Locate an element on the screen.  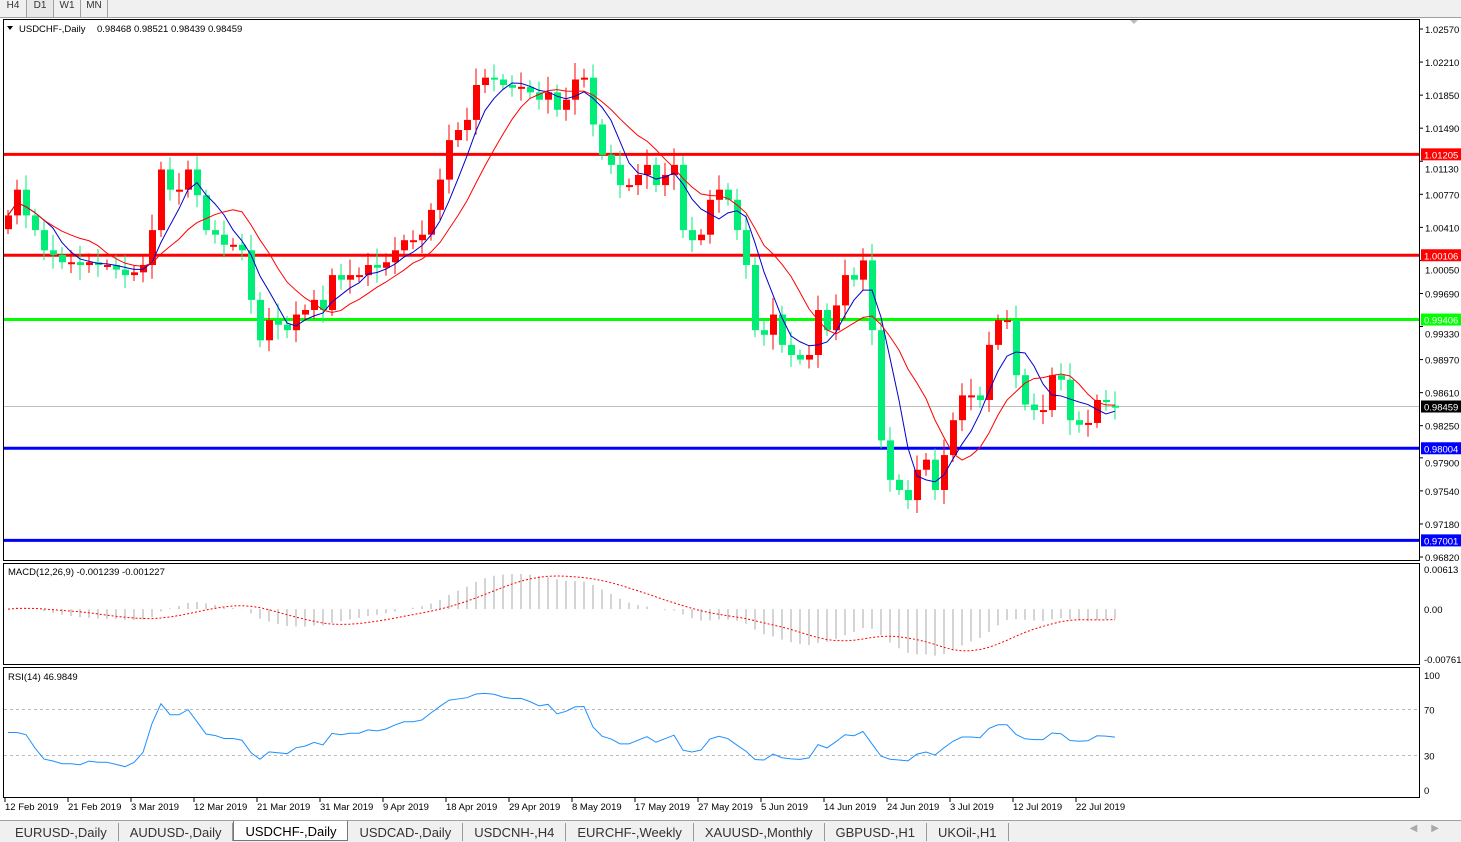
date-label: 24 Jun 2019 is located at coordinates (913, 807).